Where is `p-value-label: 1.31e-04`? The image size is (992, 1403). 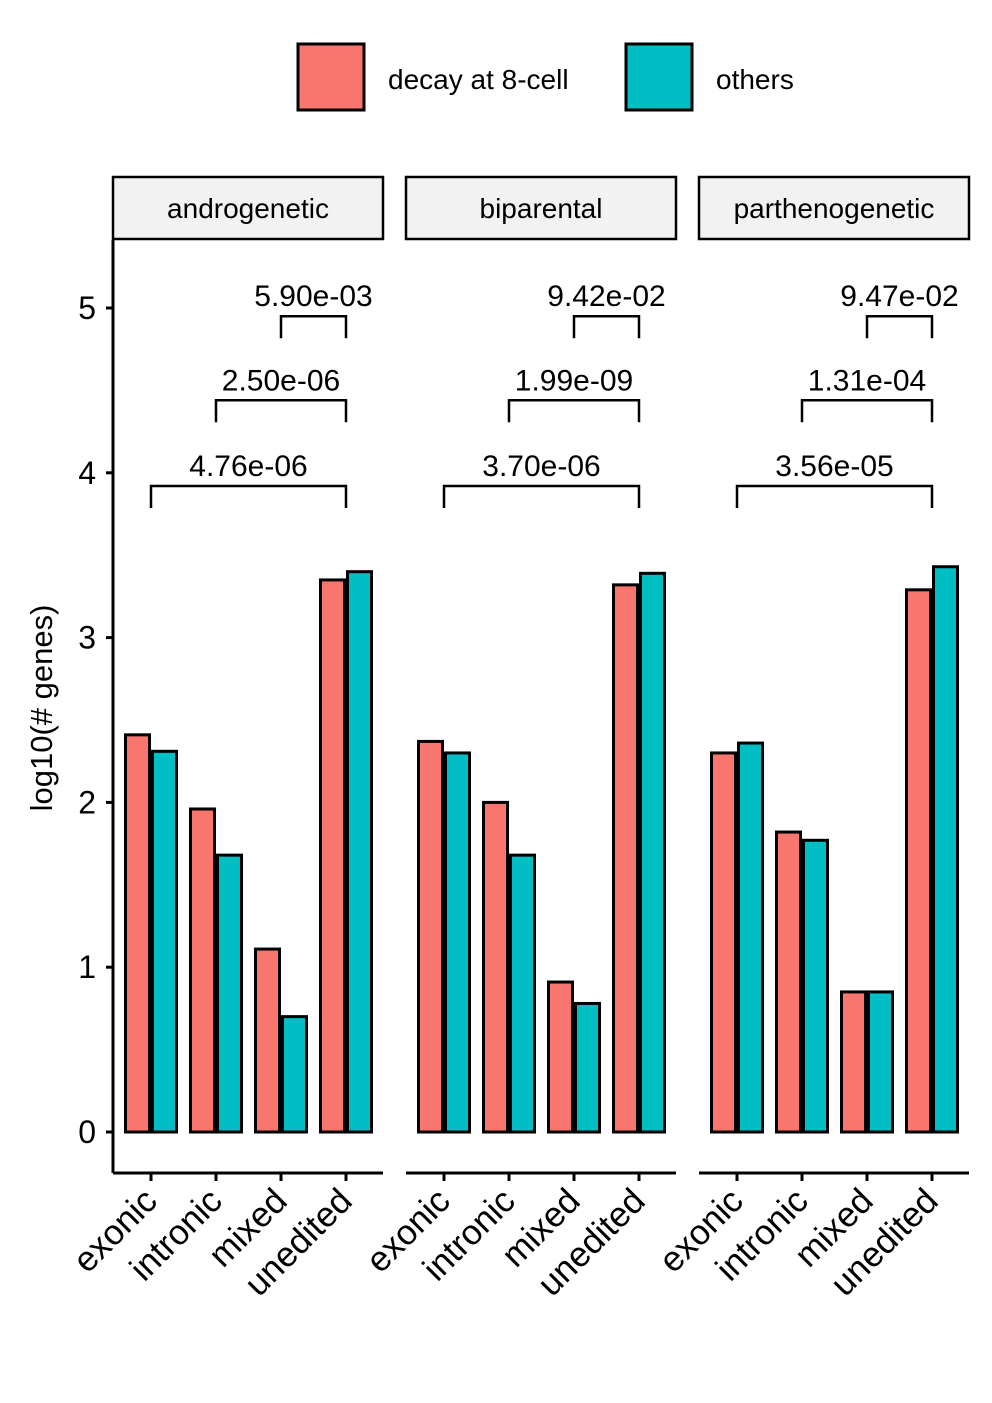
p-value-label: 1.31e-04 is located at coordinates (867, 380).